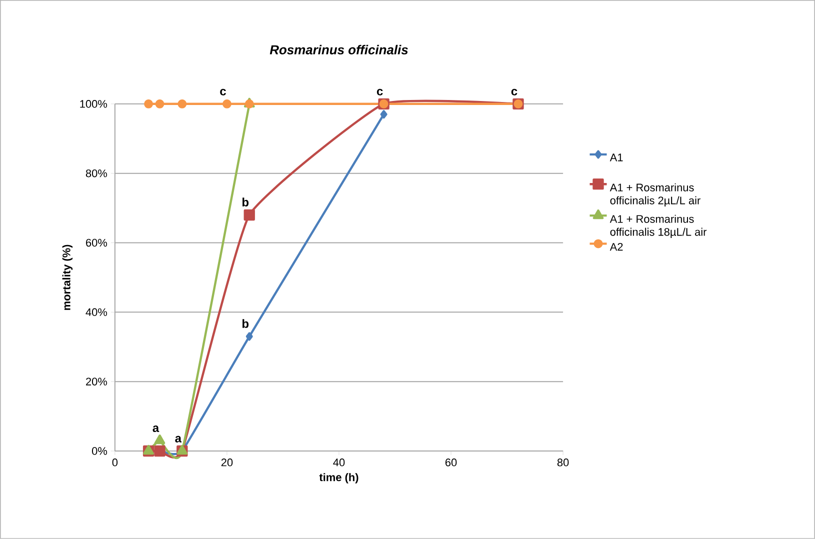 Image resolution: width=815 pixels, height=539 pixels. I want to click on y-axis-title: mortality (%), so click(67, 277).